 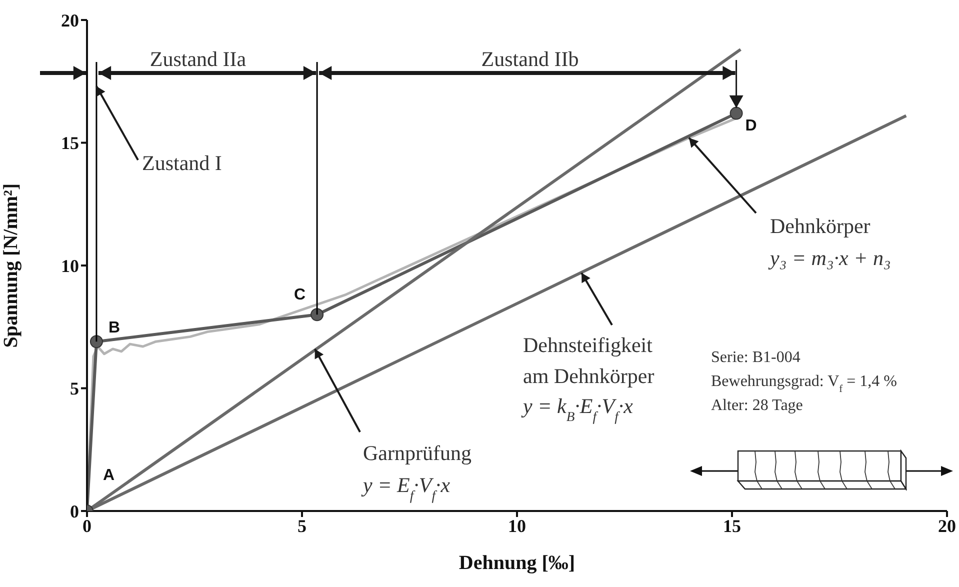 I want to click on annotation: Garnprüfung, so click(x=417, y=453).